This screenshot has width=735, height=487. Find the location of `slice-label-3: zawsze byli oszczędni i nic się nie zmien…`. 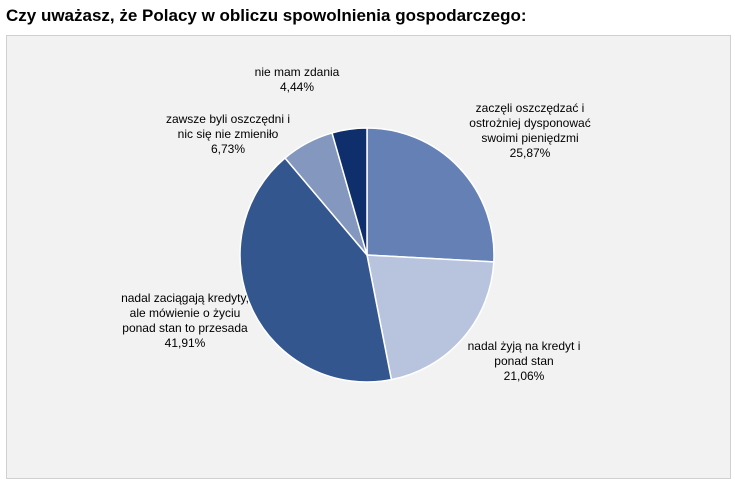

slice-label-3: zawsze byli oszczędni i nic się nie zmien… is located at coordinates (228, 134).